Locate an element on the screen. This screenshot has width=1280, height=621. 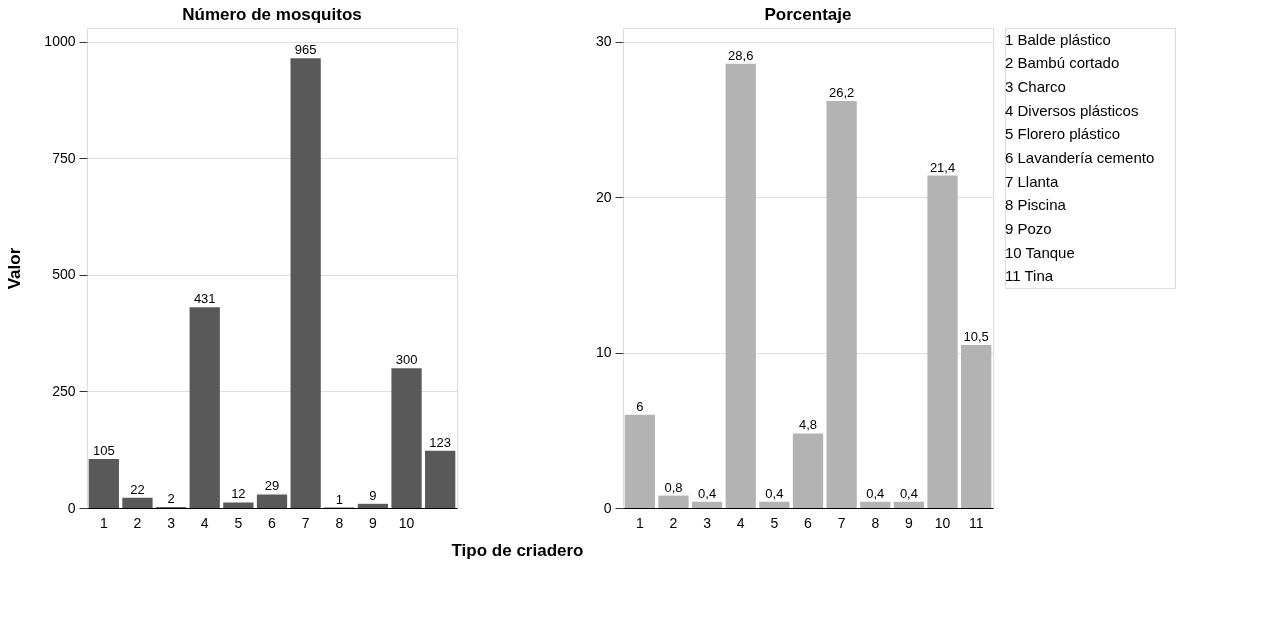
data-label: 123 is located at coordinates (440, 442).